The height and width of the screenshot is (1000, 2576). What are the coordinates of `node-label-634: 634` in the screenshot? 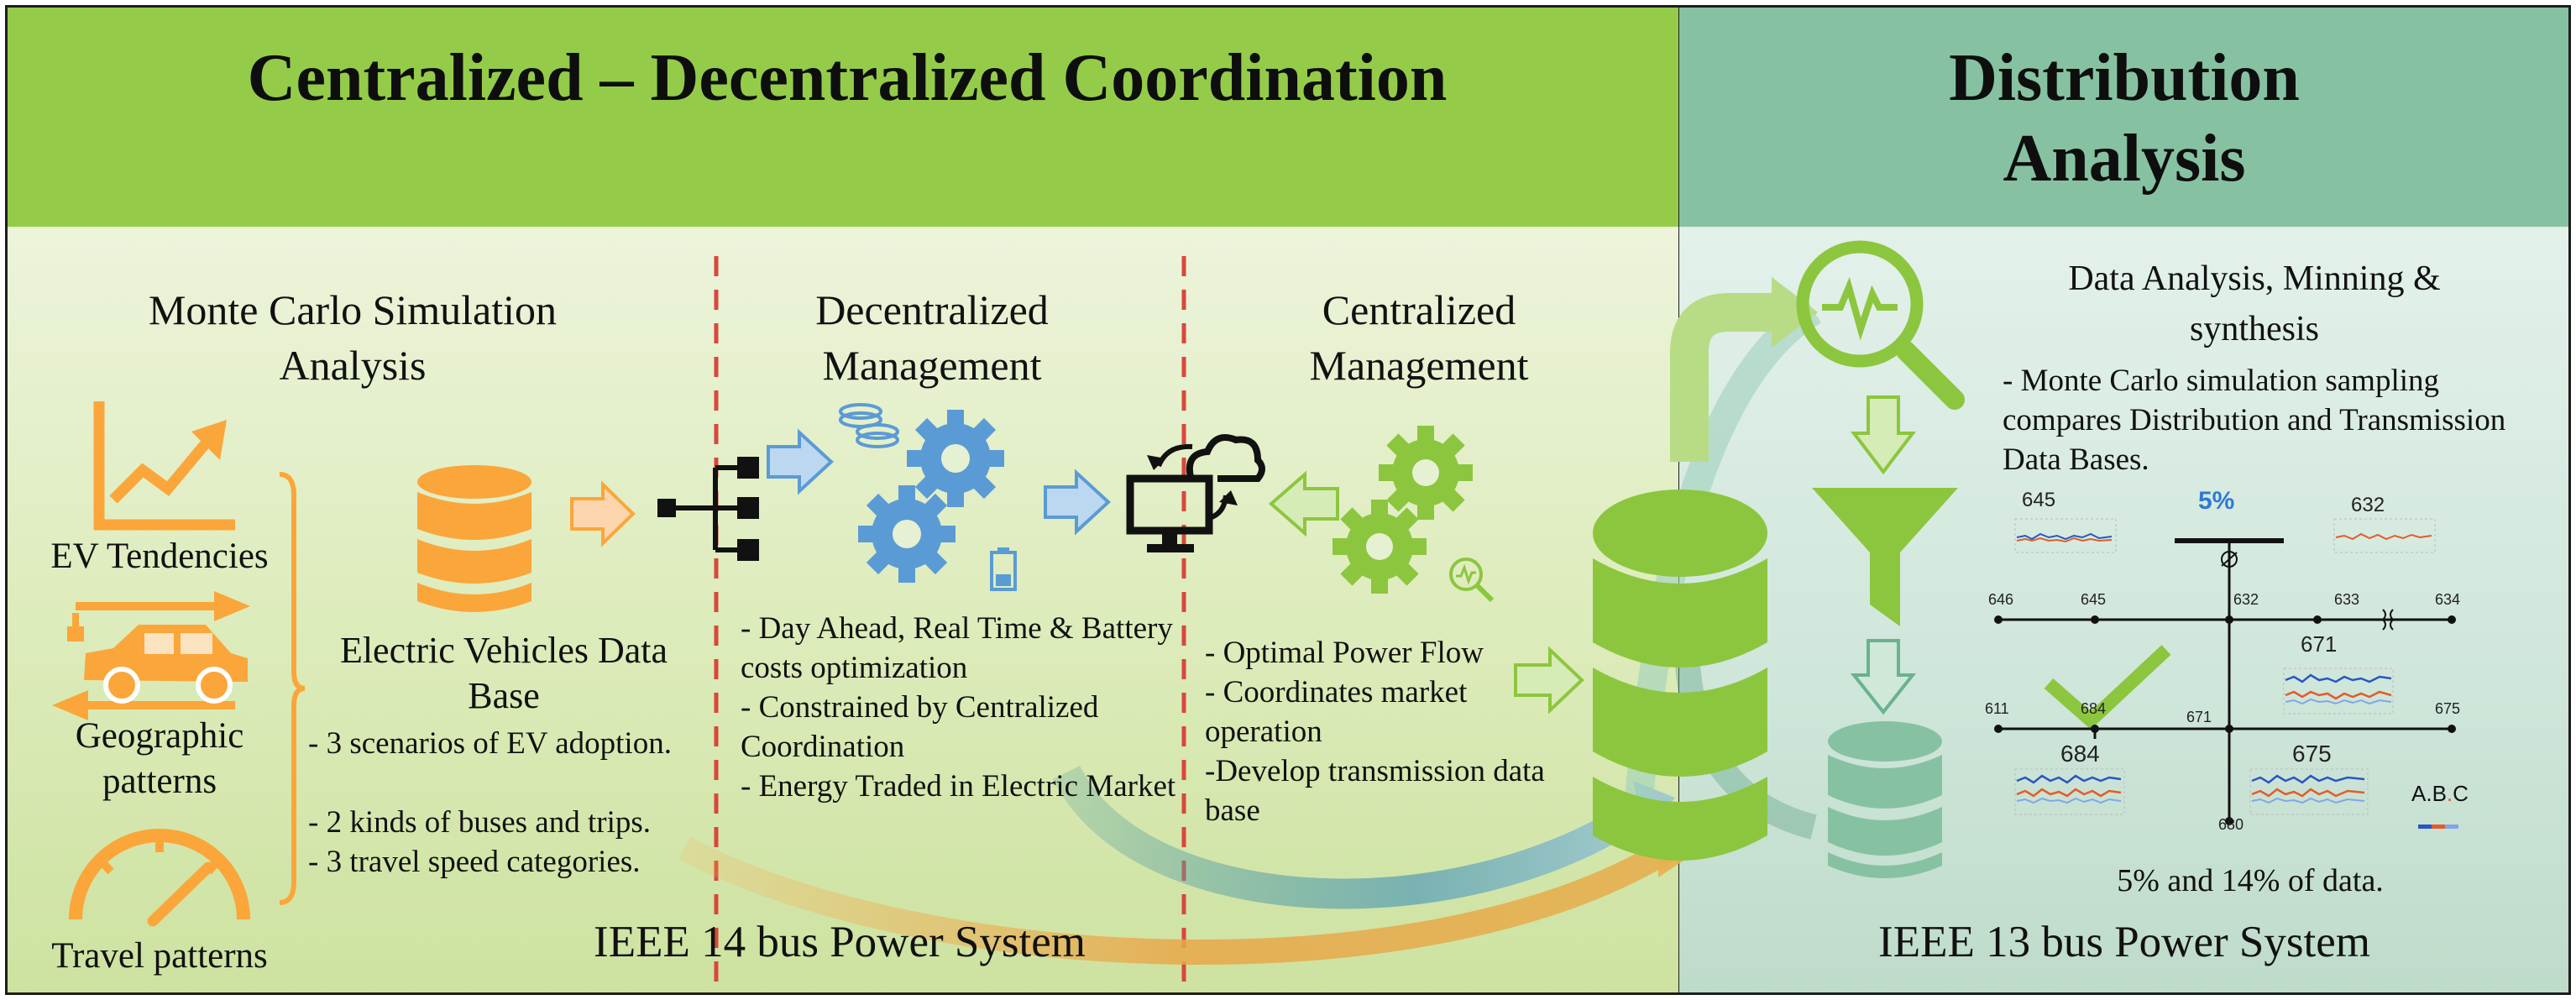 It's located at (2448, 599).